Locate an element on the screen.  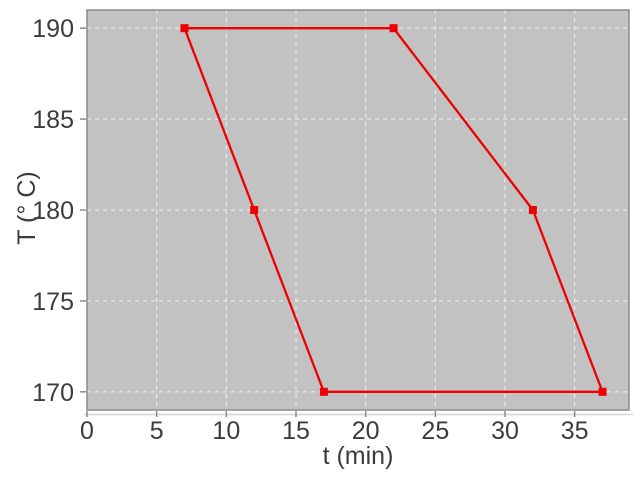
y-tick-label: 180 is located at coordinates (53, 211).